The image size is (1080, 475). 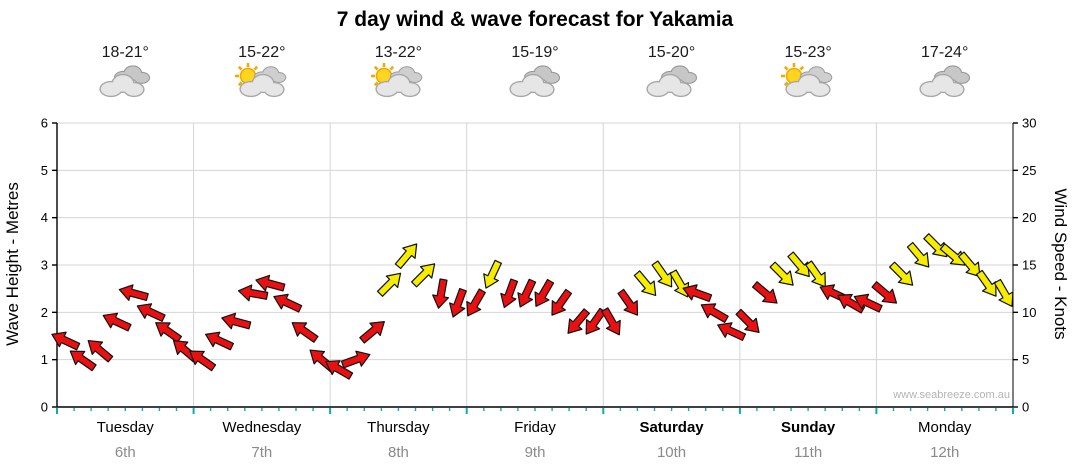 What do you see at coordinates (12, 264) in the screenshot?
I see `left-axis-title: Wave Height - Metres` at bounding box center [12, 264].